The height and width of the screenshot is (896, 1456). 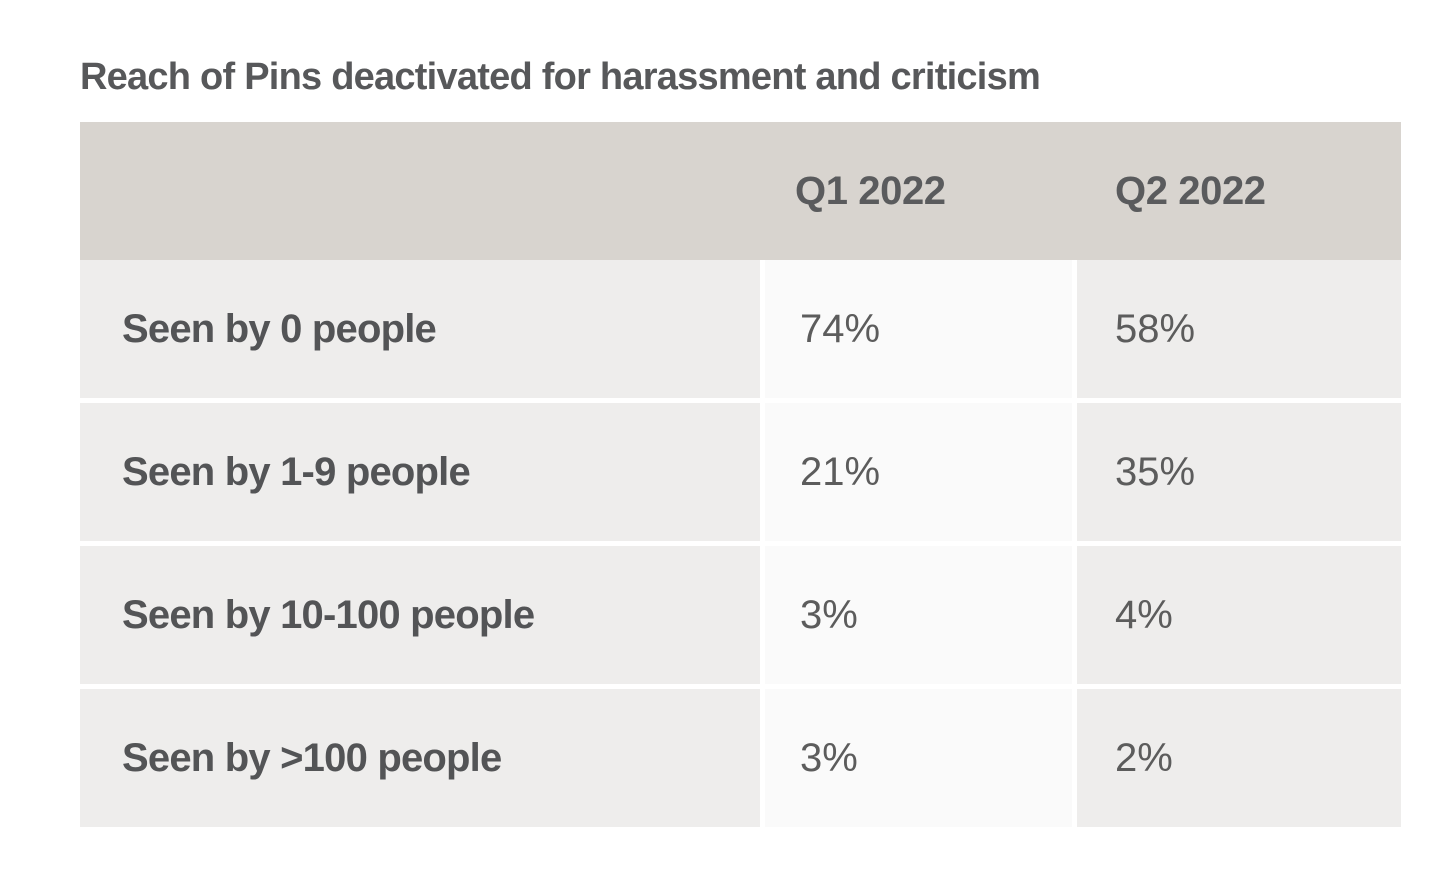 I want to click on table-row: Seen by >100 people 3% 2%, so click(x=740, y=758).